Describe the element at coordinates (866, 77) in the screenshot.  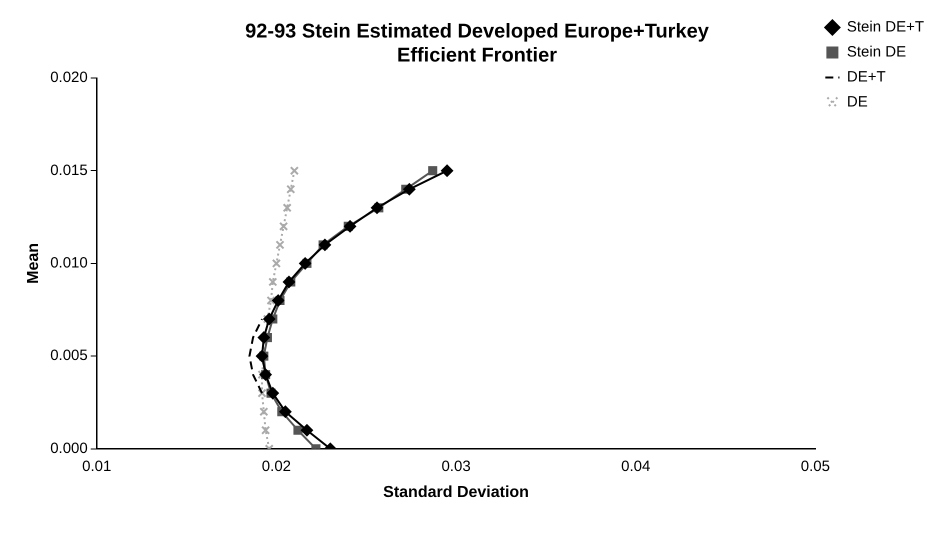
I see `legend-label: DE+T` at that location.